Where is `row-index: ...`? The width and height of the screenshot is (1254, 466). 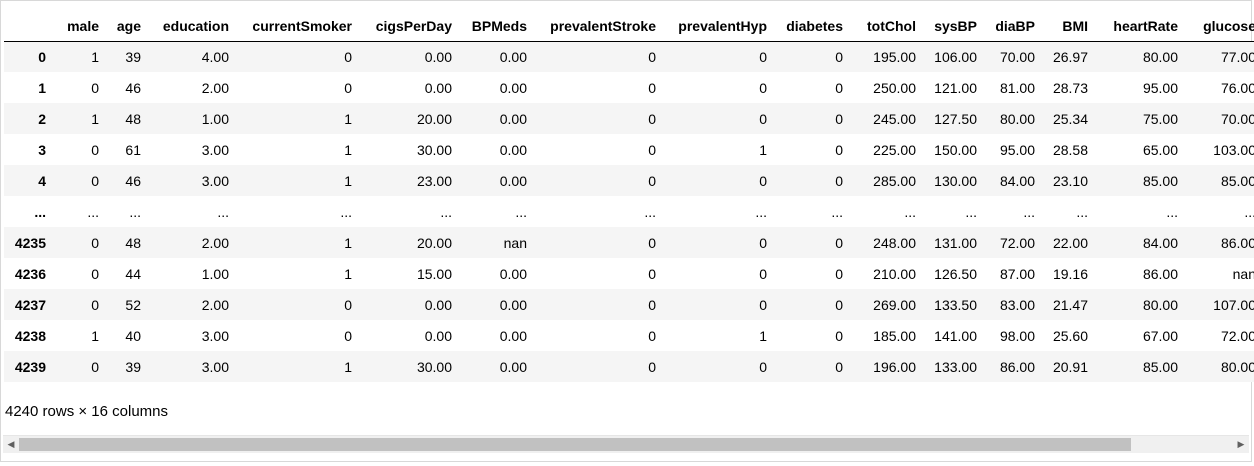 row-index: ... is located at coordinates (40, 211).